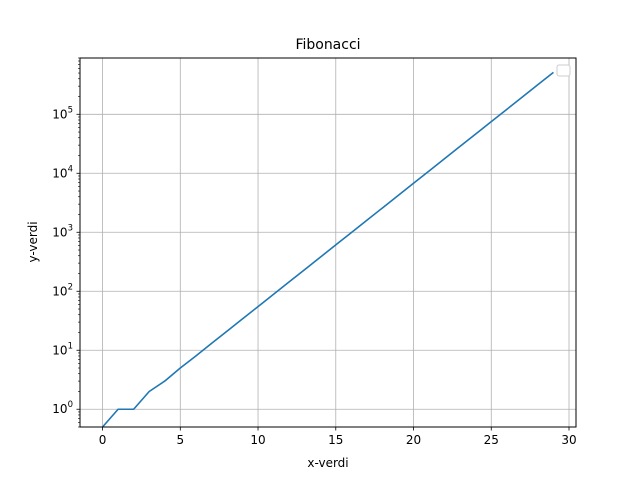  What do you see at coordinates (62, 408) in the screenshot?
I see `y-tick-label: 10⁰` at bounding box center [62, 408].